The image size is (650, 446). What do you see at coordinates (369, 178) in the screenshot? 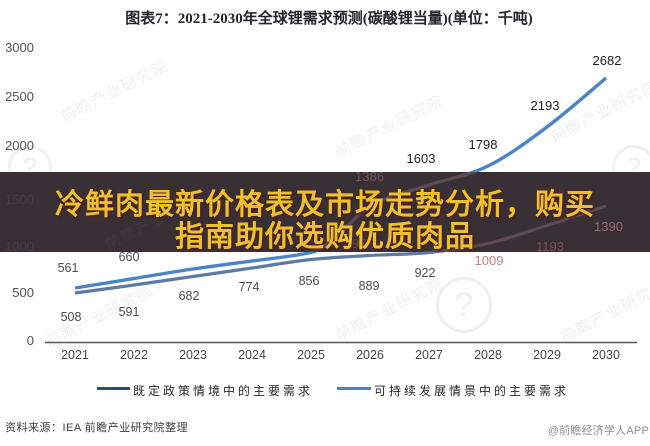
I see `svg-text: 1386` at bounding box center [369, 178].